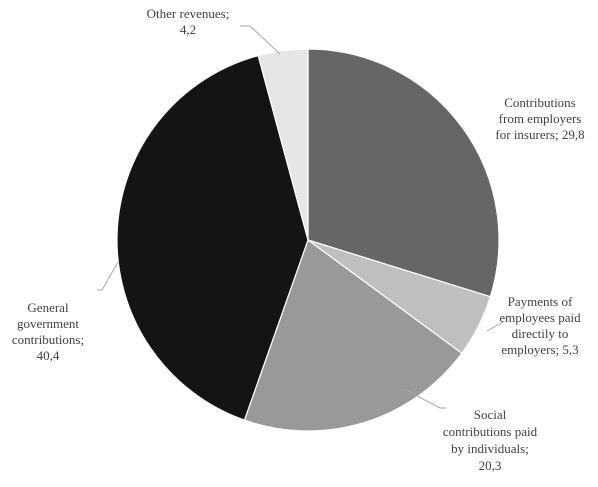 The height and width of the screenshot is (487, 598). I want to click on slice-label-other-revenues: Other revenues; 4,2, so click(188, 21).